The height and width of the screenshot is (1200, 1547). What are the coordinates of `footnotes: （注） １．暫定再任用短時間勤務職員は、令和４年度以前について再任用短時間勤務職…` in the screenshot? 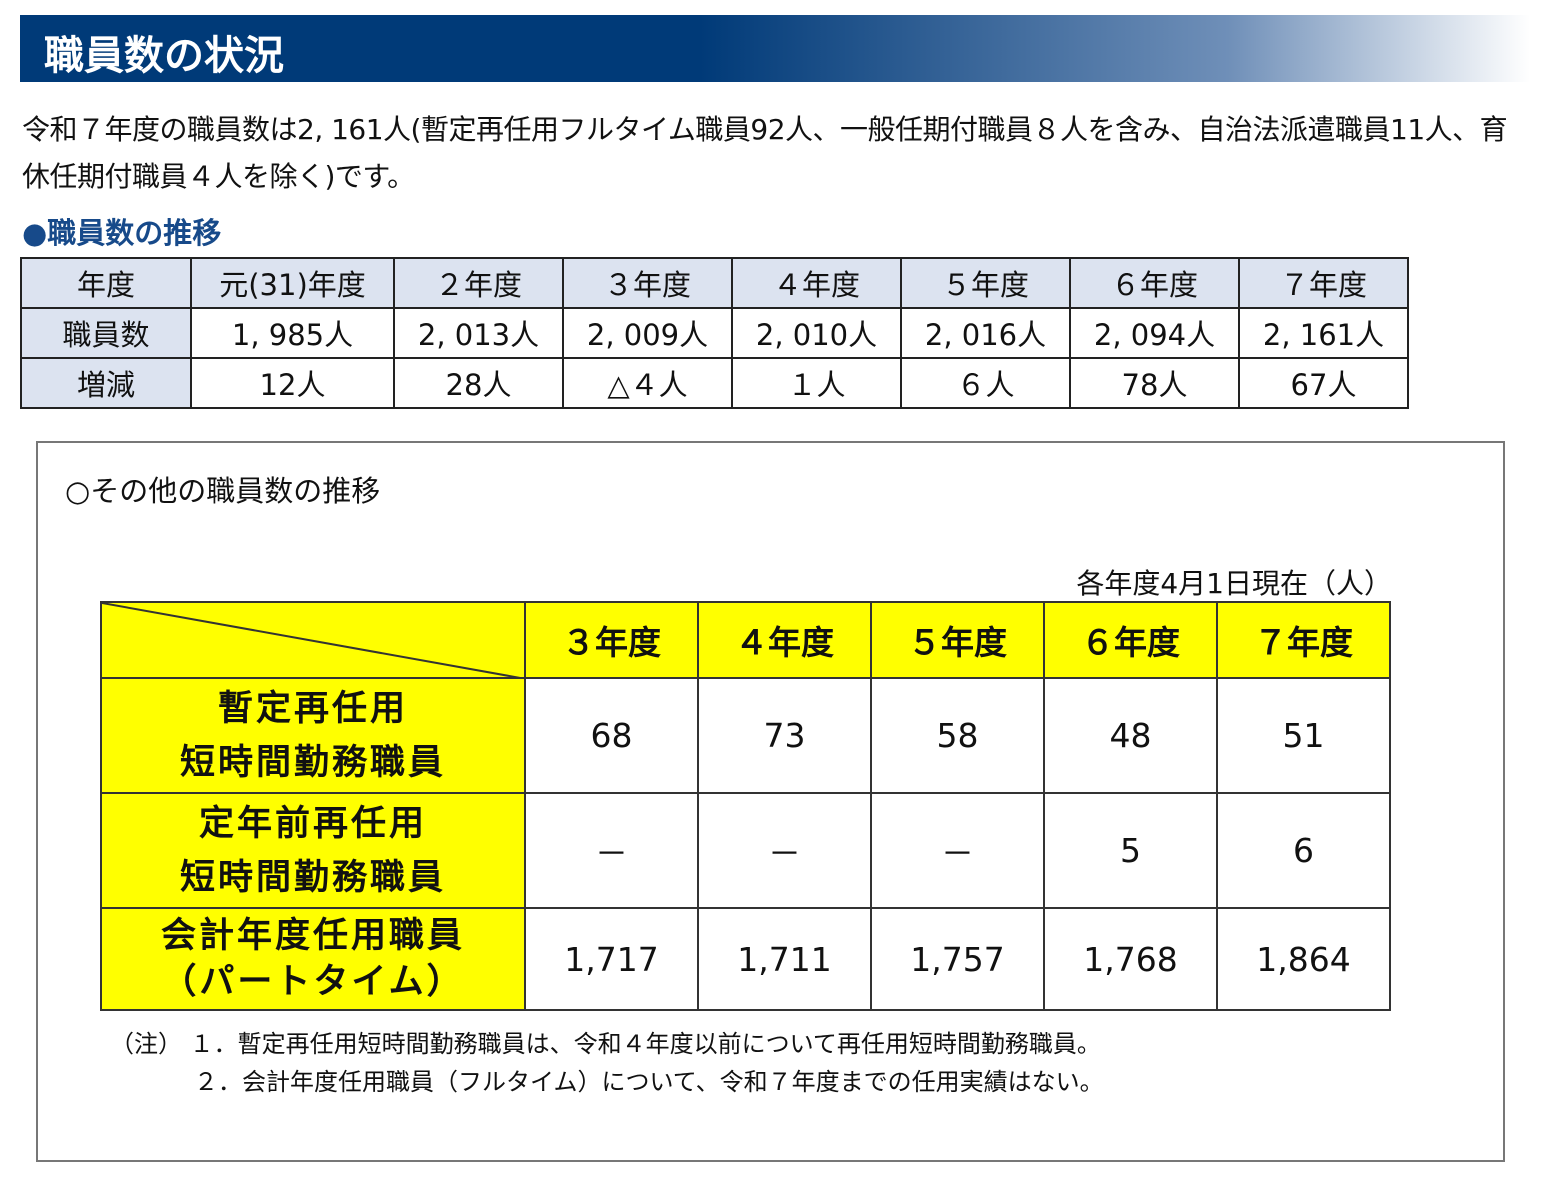 It's located at (607, 1063).